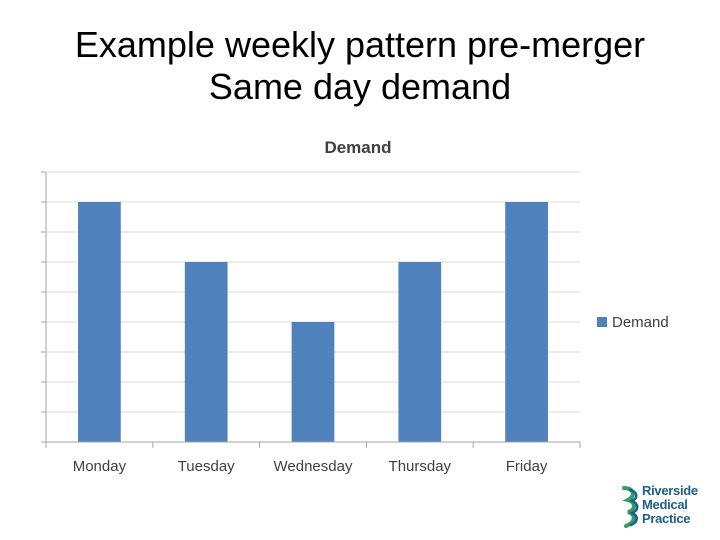  Describe the element at coordinates (630, 507) in the screenshot. I see `riverside-logo-icon` at that location.